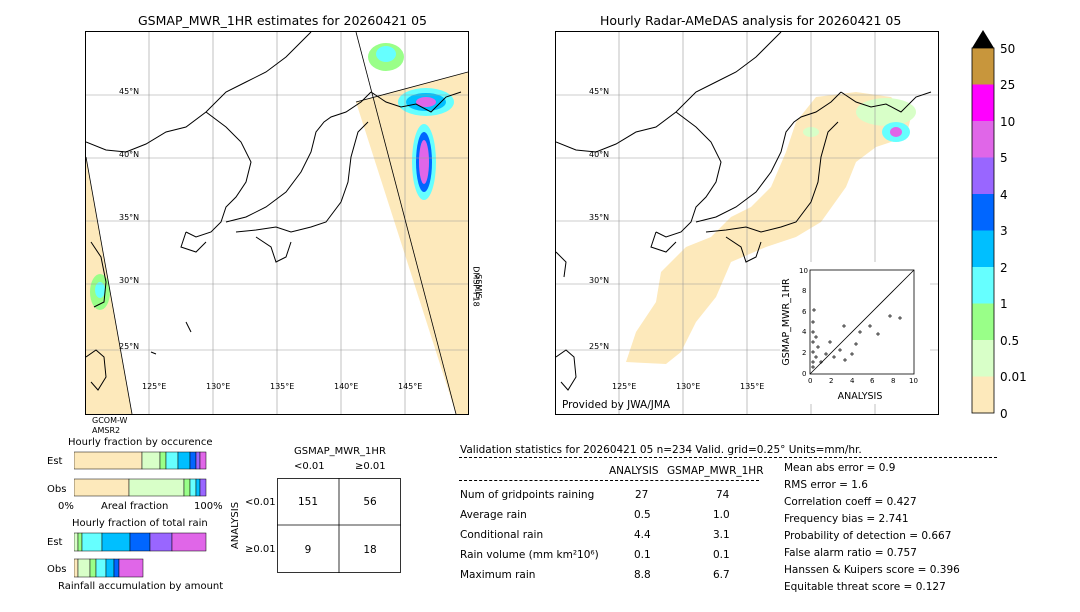 This screenshot has width=1080, height=612. I want to click on contingency-cell-2: 9, so click(308, 550).